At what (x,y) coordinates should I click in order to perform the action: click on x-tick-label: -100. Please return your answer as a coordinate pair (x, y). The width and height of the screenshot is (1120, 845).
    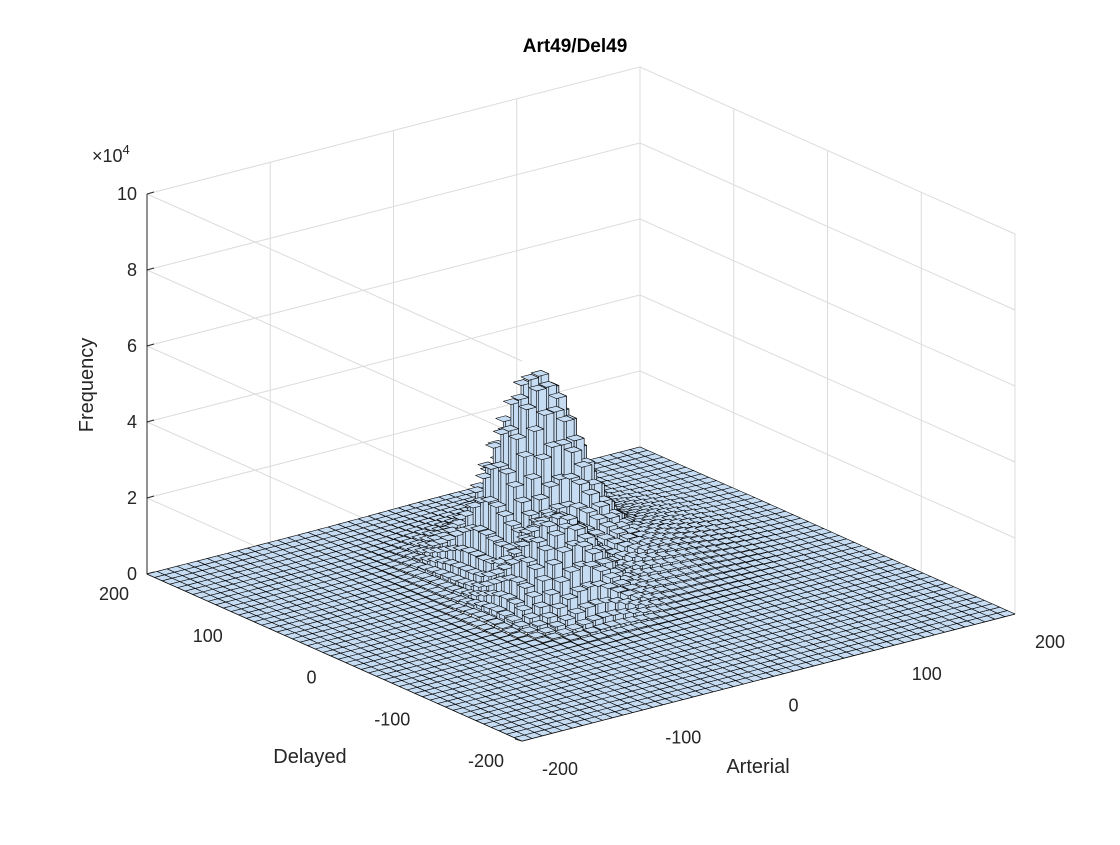
    Looking at the image, I should click on (683, 737).